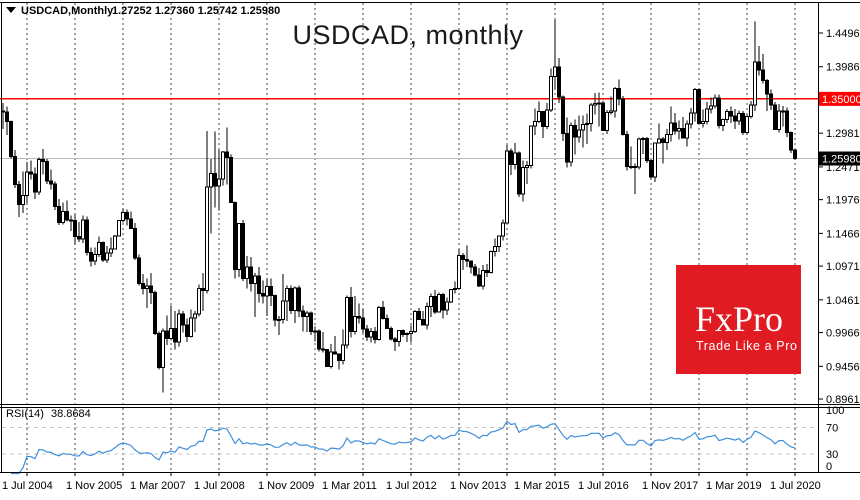 The image size is (860, 500). What do you see at coordinates (795, 486) in the screenshot?
I see `date-label: 1 Jul 2020` at bounding box center [795, 486].